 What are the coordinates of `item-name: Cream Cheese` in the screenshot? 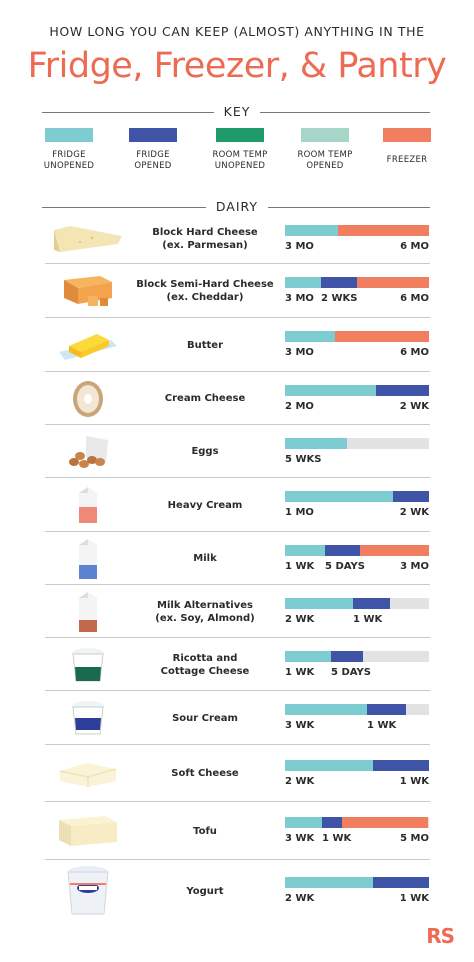 It's located at (205, 398).